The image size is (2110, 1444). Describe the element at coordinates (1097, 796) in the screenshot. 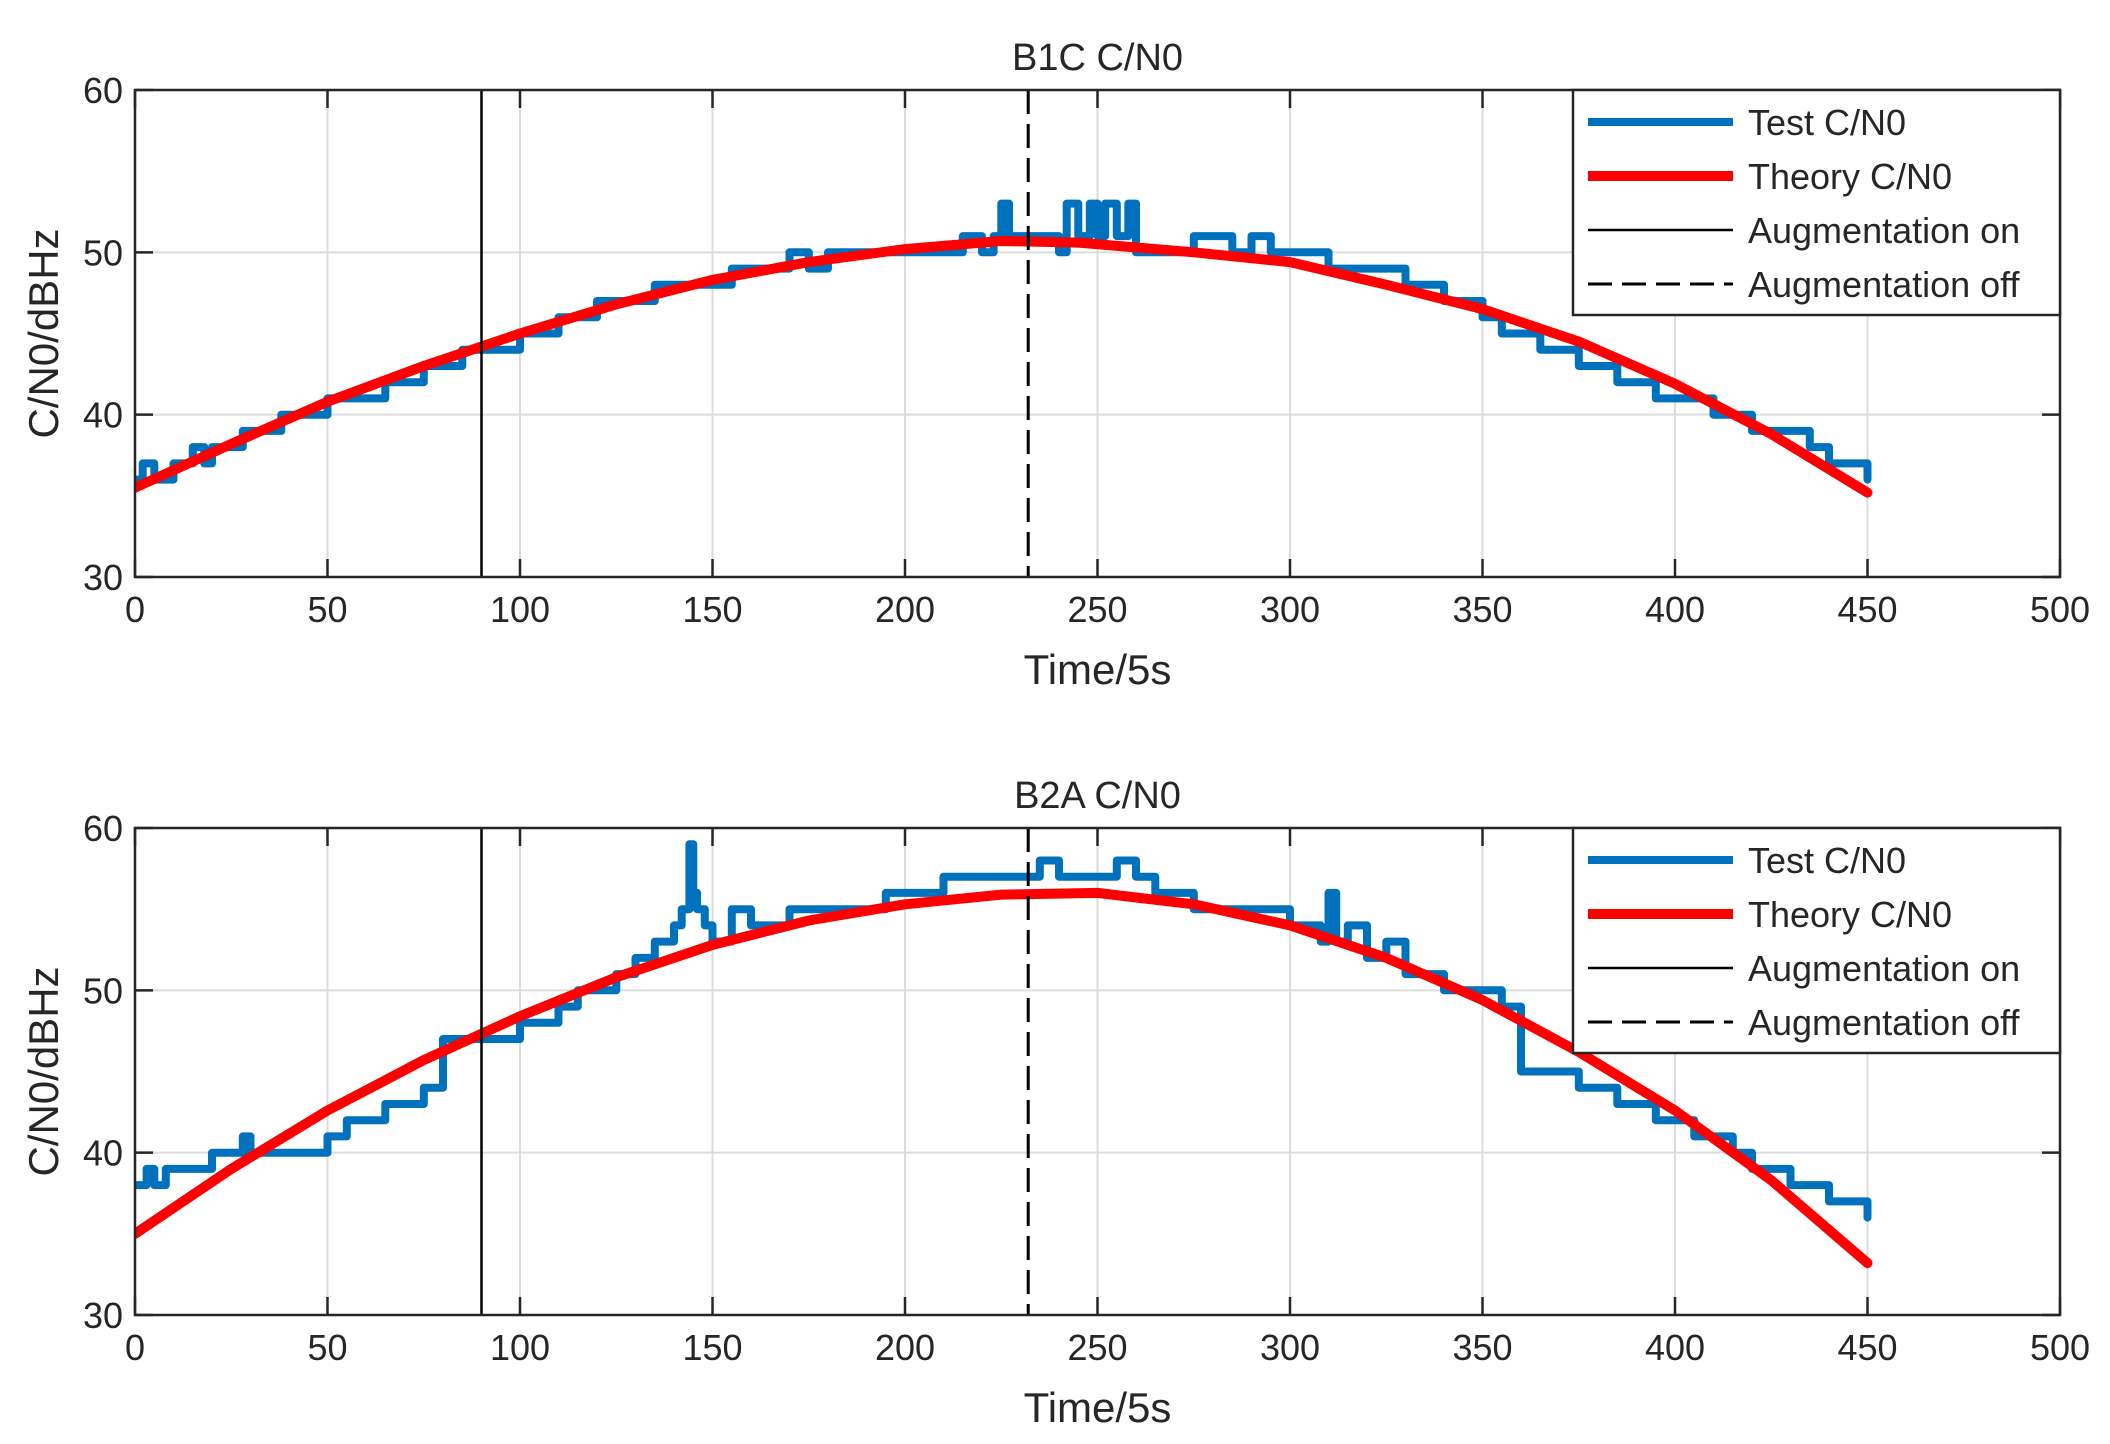

I see `chart-title: B2A C/N0` at that location.